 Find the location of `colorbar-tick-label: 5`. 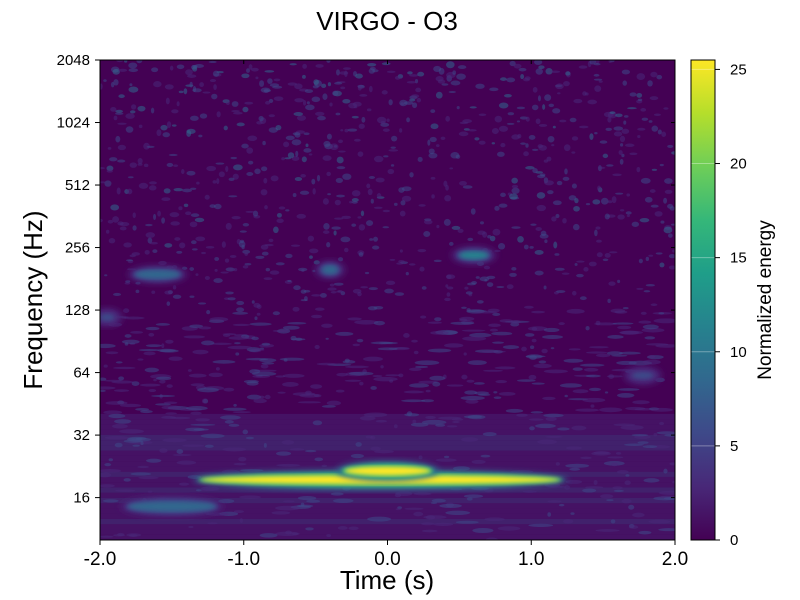

colorbar-tick-label: 5 is located at coordinates (734, 446).